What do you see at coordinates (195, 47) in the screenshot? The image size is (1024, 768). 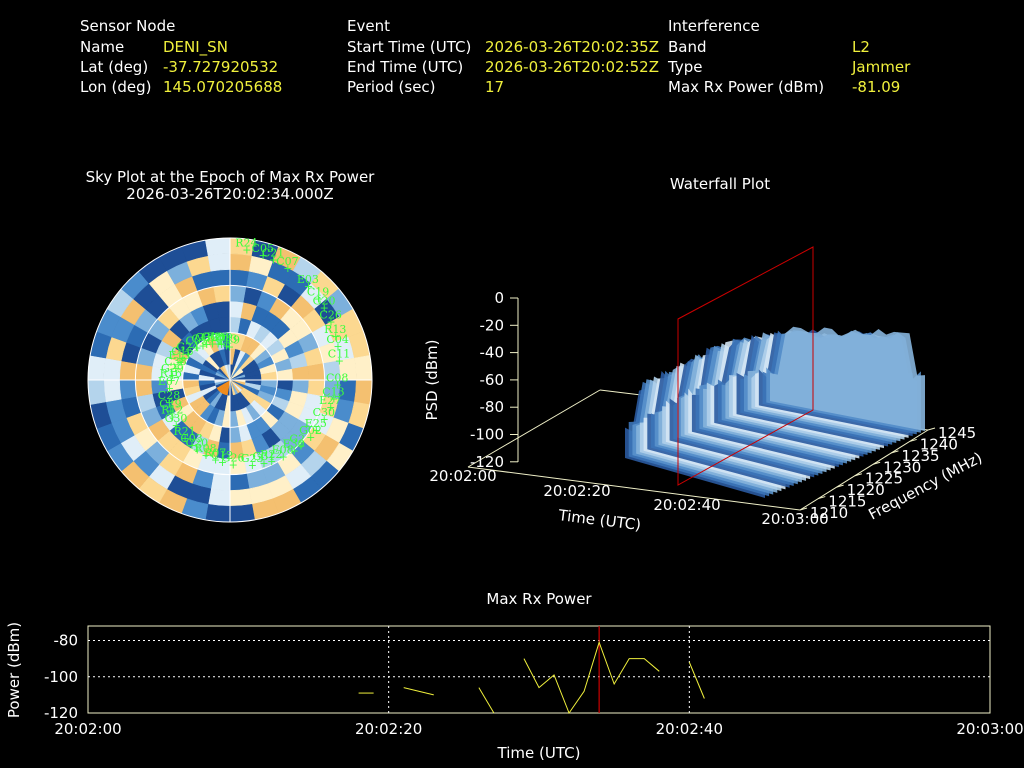 I see `sensor-name-value: DENI_SN` at bounding box center [195, 47].